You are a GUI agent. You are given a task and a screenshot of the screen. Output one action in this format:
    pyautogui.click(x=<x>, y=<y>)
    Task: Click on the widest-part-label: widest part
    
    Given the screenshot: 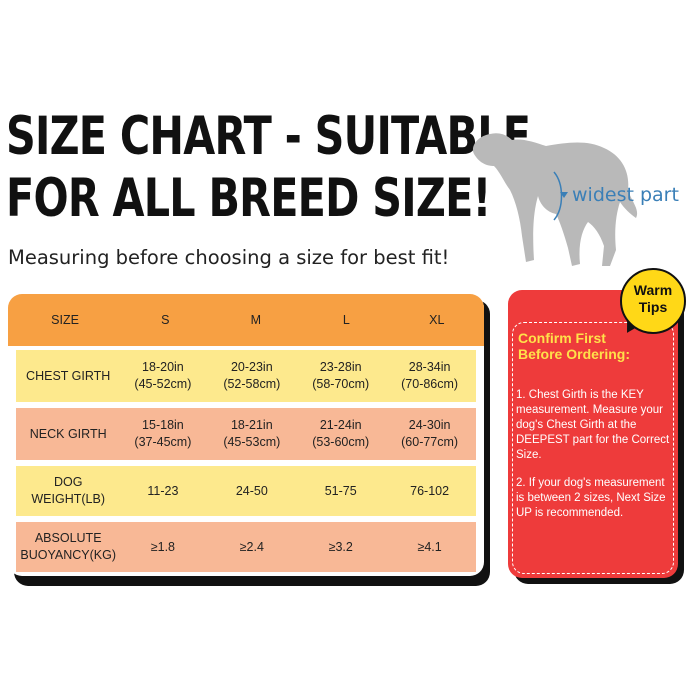 What is the action you would take?
    pyautogui.click(x=625, y=195)
    